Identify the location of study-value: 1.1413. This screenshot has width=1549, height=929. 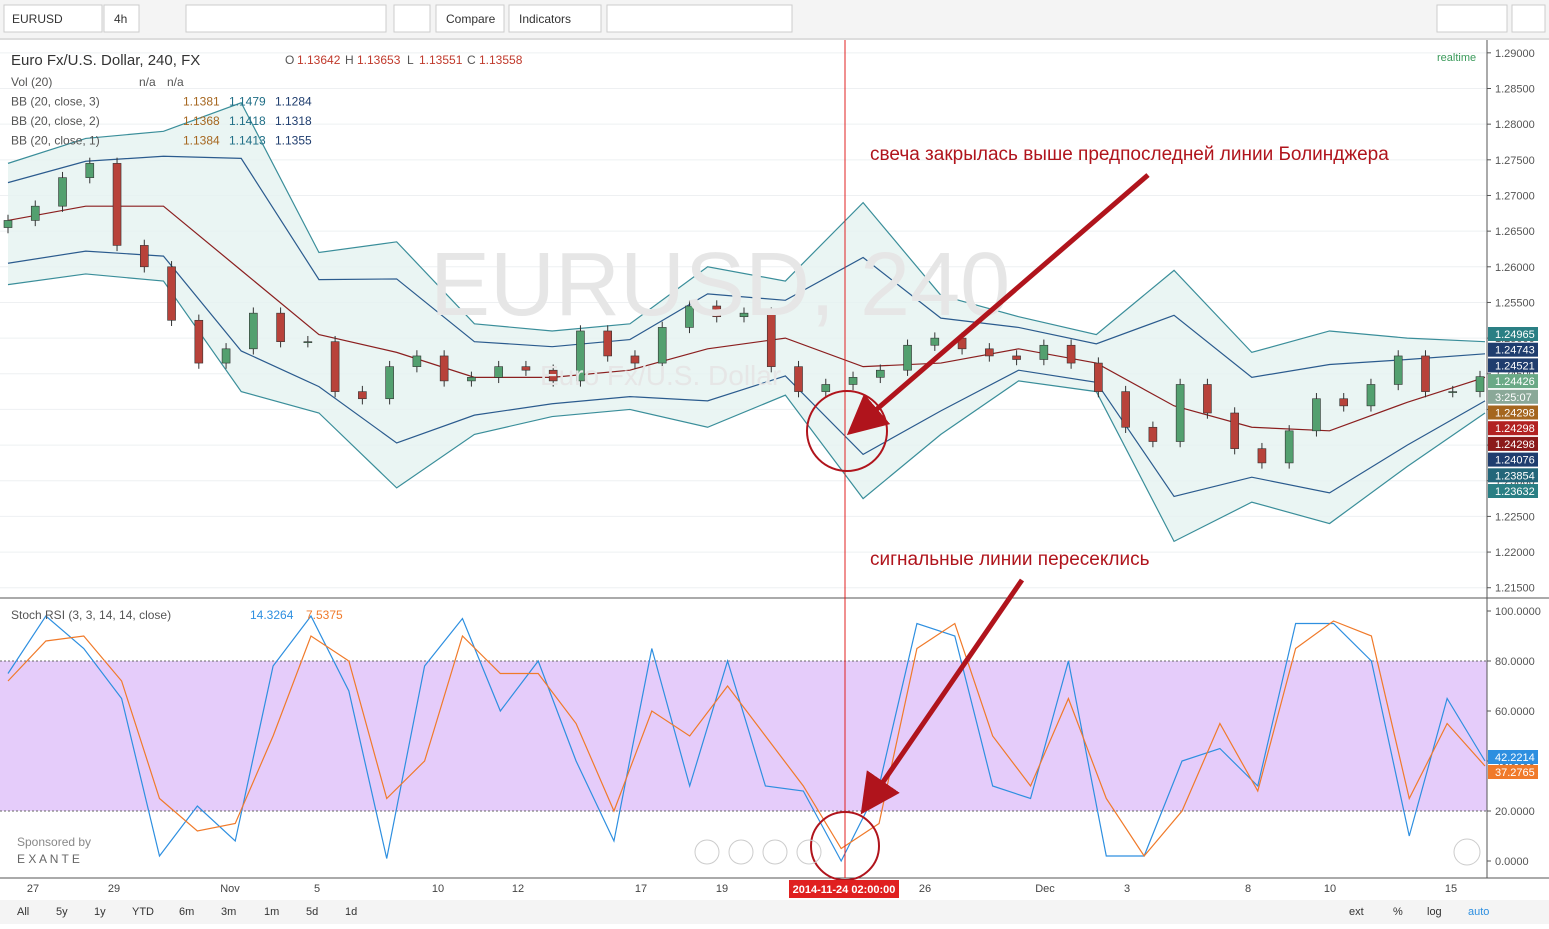
(247, 141).